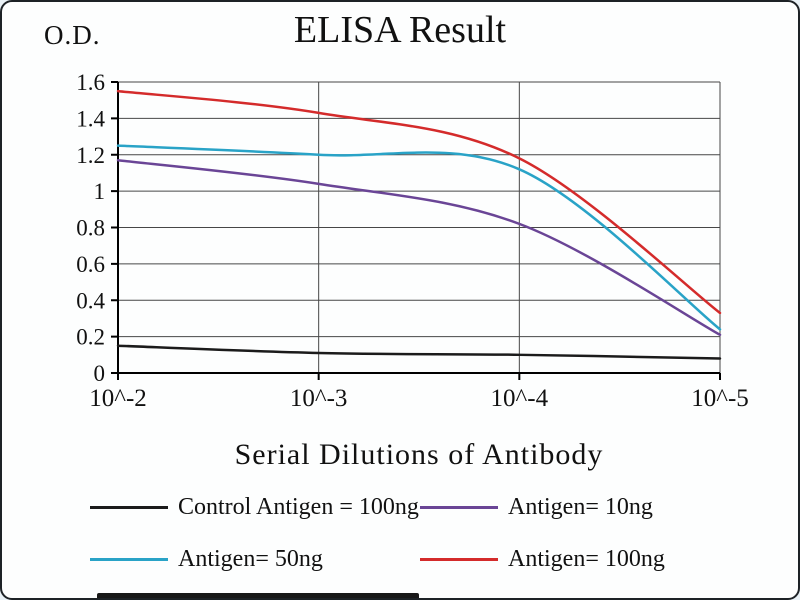 This screenshot has width=800, height=600. Describe the element at coordinates (90, 264) in the screenshot. I see `y-tick-label: 0.6` at that location.